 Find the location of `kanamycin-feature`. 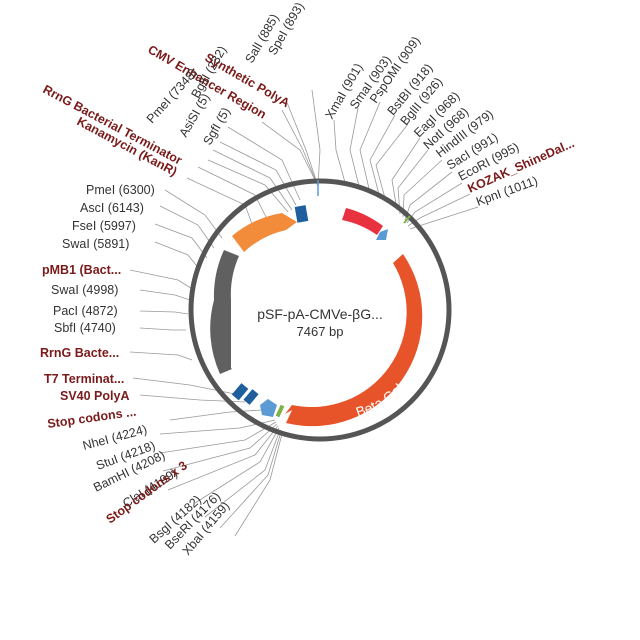

kanamycin-feature is located at coordinates (264, 232).